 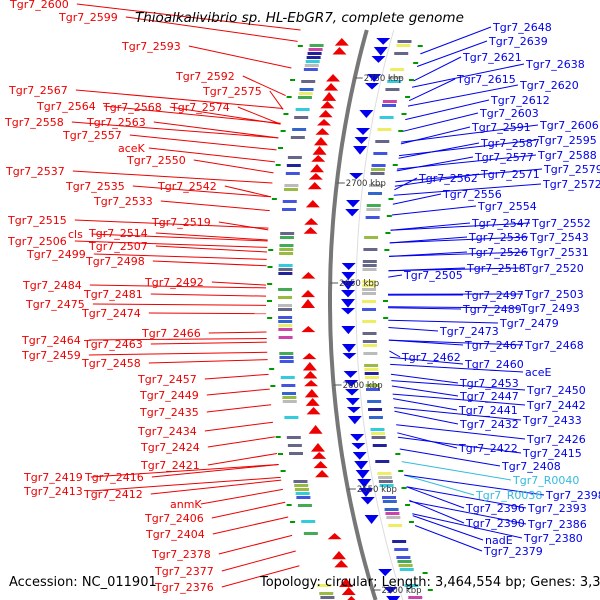 What do you see at coordinates (88, 17) in the screenshot?
I see `gene-label-forward: Tgr7_2599` at bounding box center [88, 17].